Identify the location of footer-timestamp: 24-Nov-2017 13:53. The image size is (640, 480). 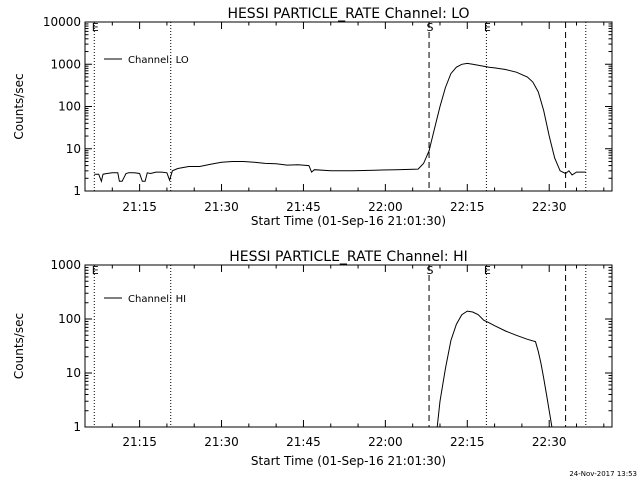
(603, 474).